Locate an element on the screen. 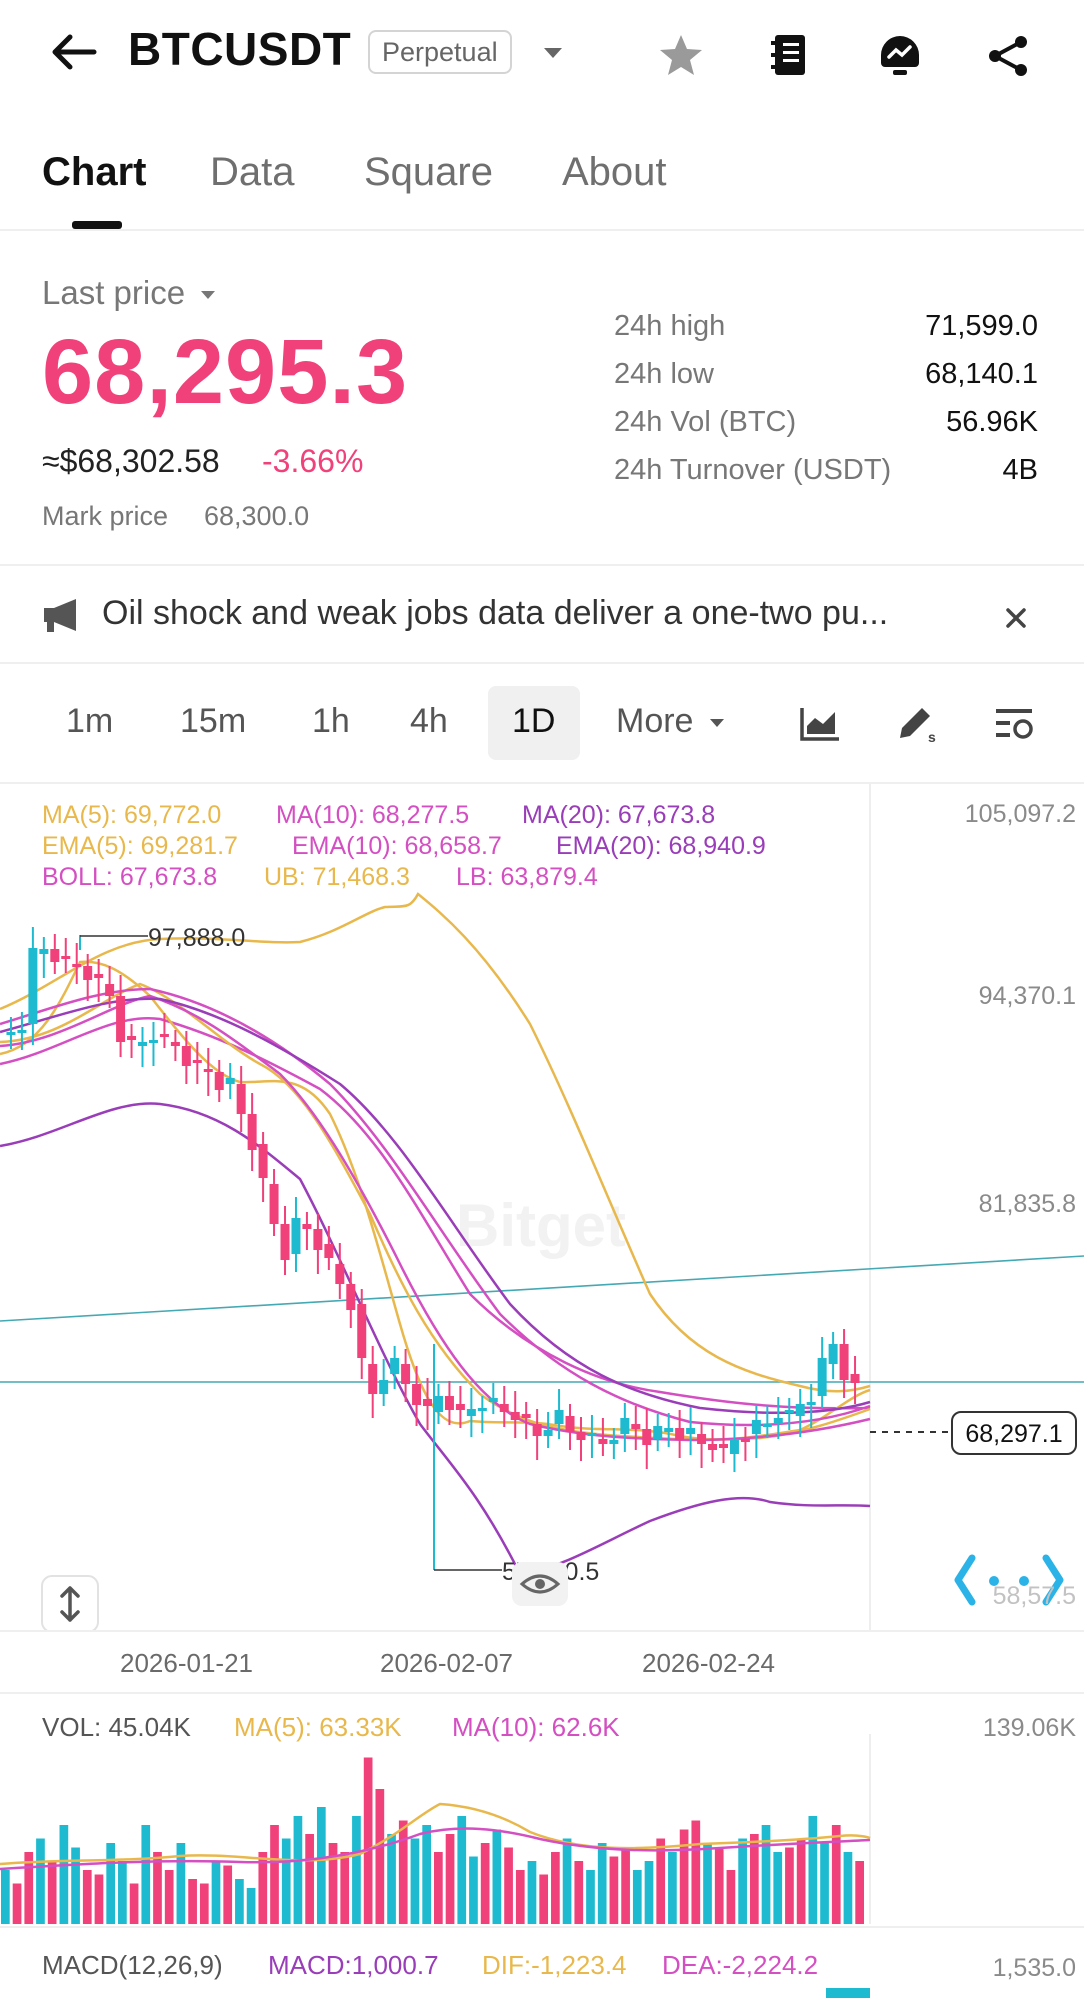 This screenshot has height=2000, width=1084. tab-square: Square is located at coordinates (428, 172).